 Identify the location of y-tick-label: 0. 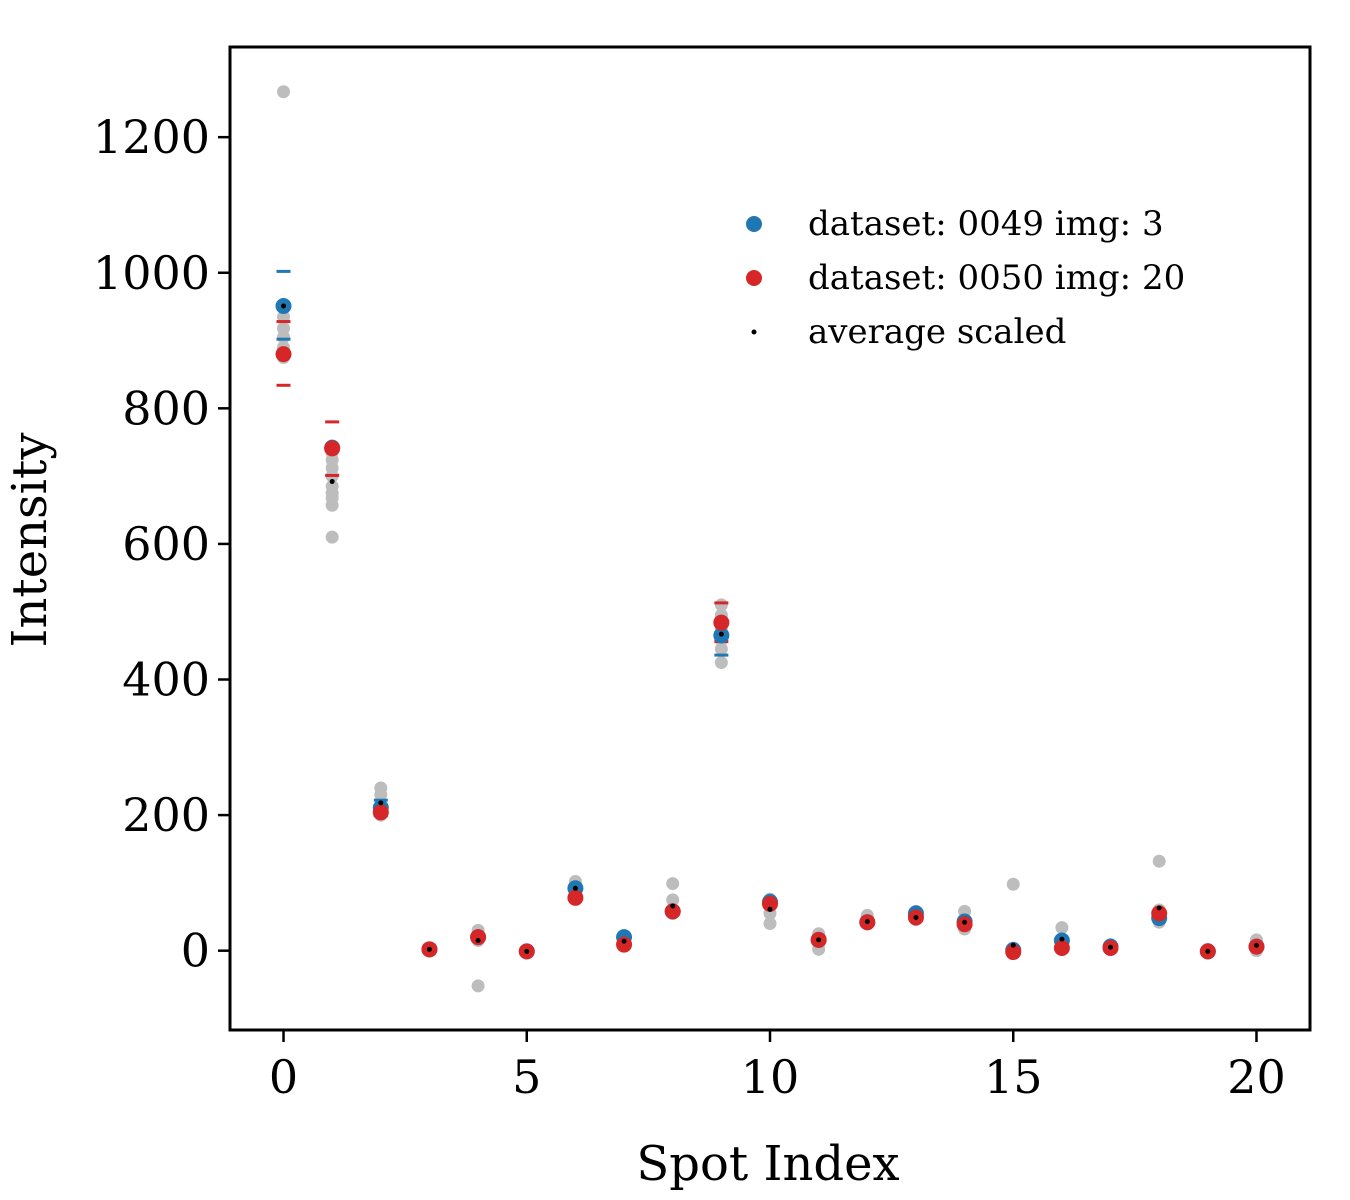
(195, 951).